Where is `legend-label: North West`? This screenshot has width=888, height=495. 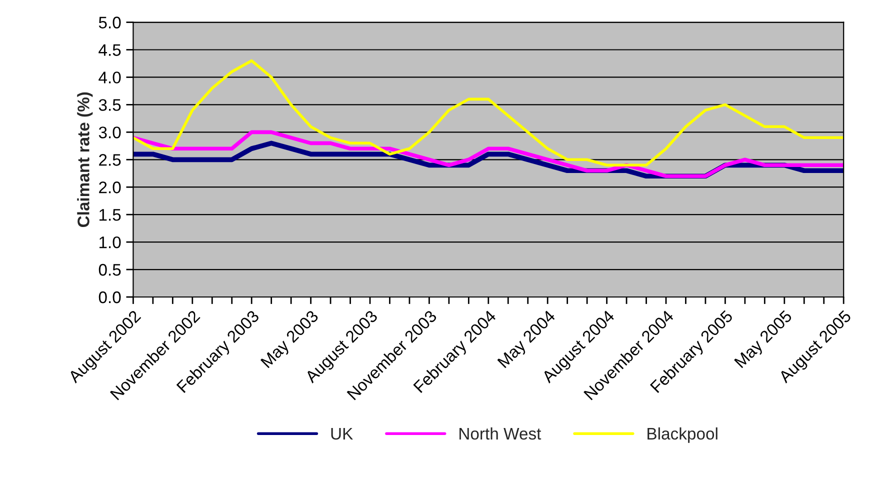 legend-label: North West is located at coordinates (501, 433).